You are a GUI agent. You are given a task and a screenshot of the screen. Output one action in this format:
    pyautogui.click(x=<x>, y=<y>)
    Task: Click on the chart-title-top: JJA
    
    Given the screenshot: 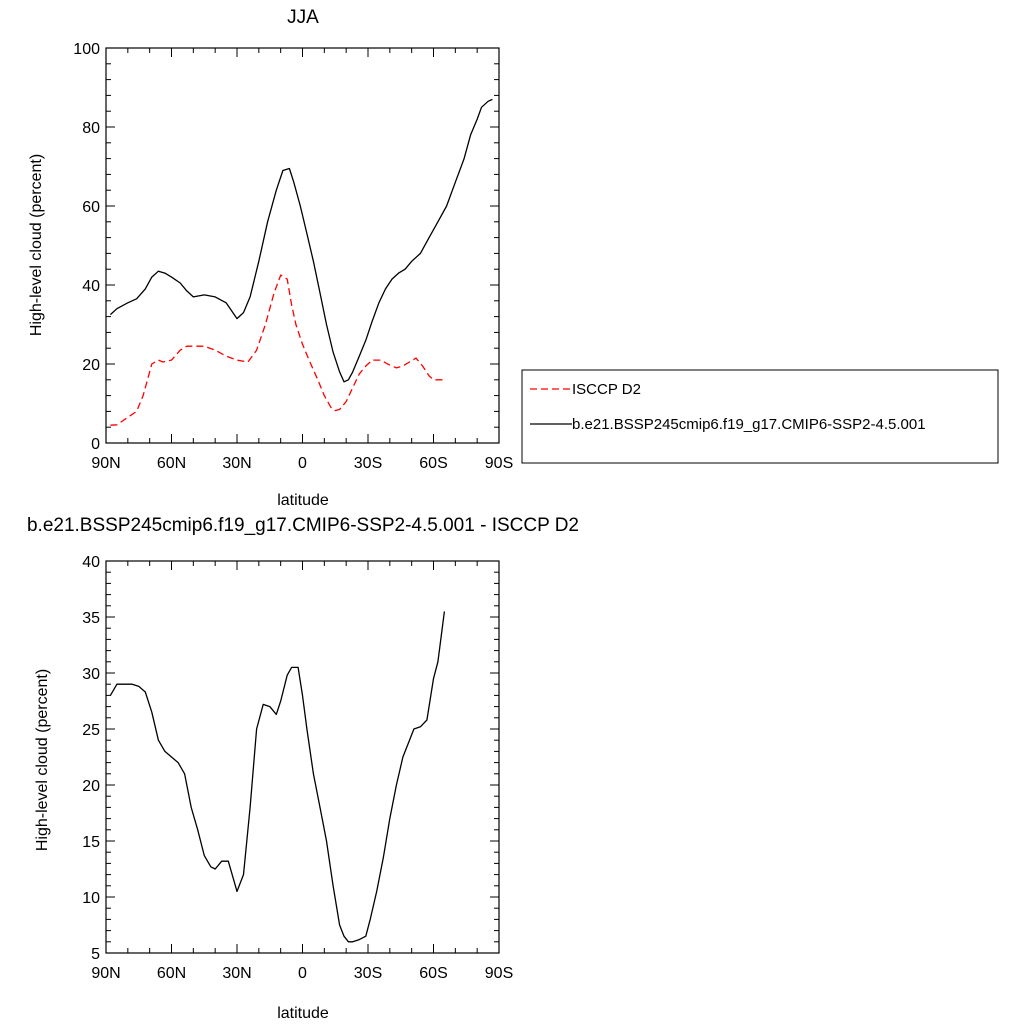 What is the action you would take?
    pyautogui.click(x=303, y=17)
    